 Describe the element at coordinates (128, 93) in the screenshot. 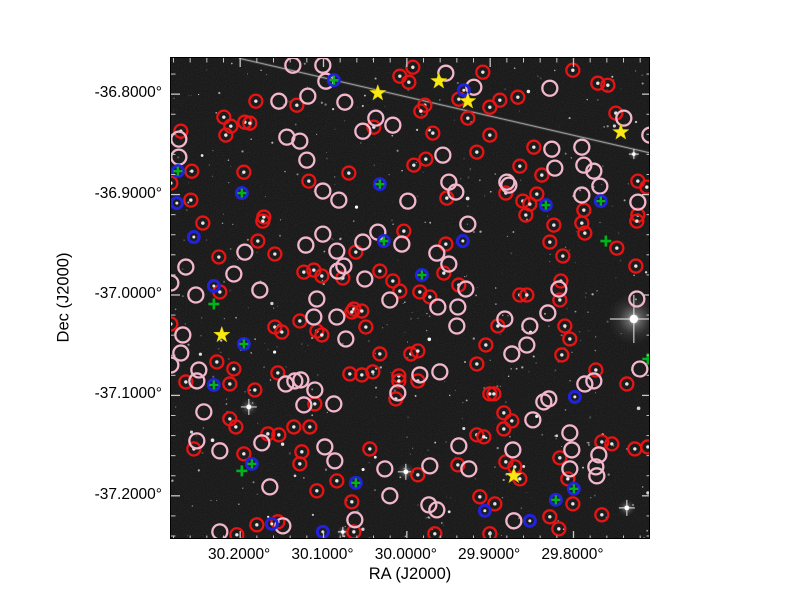

I see `y-tick-label: -36.8000°` at that location.